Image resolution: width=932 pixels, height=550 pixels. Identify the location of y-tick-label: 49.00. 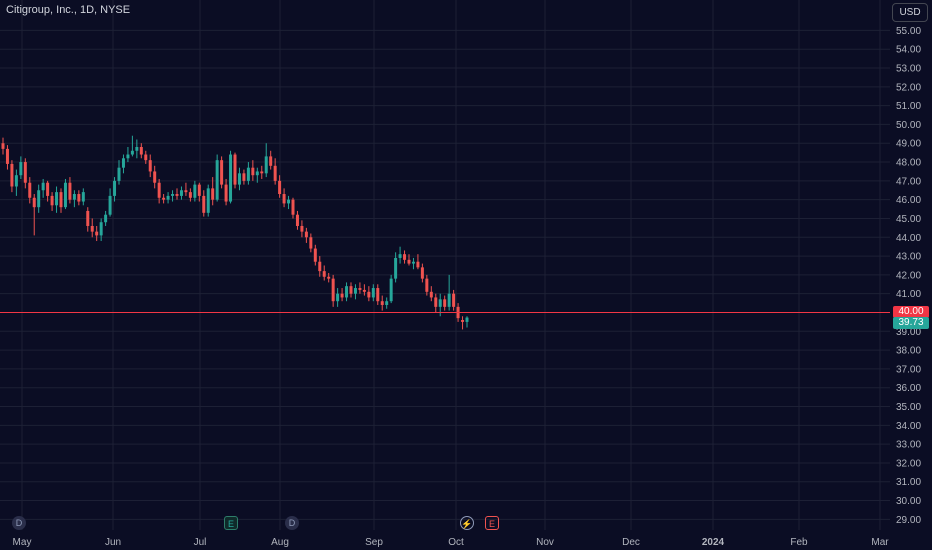
(908, 144).